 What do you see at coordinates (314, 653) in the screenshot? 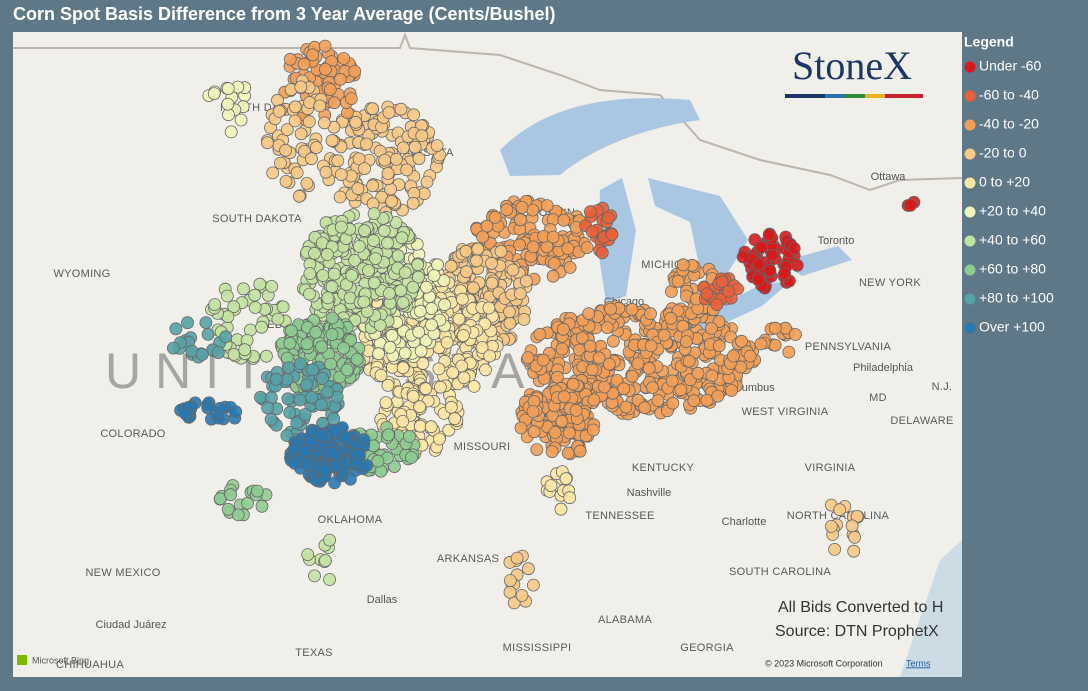
I see `state-label: TEXAS` at bounding box center [314, 653].